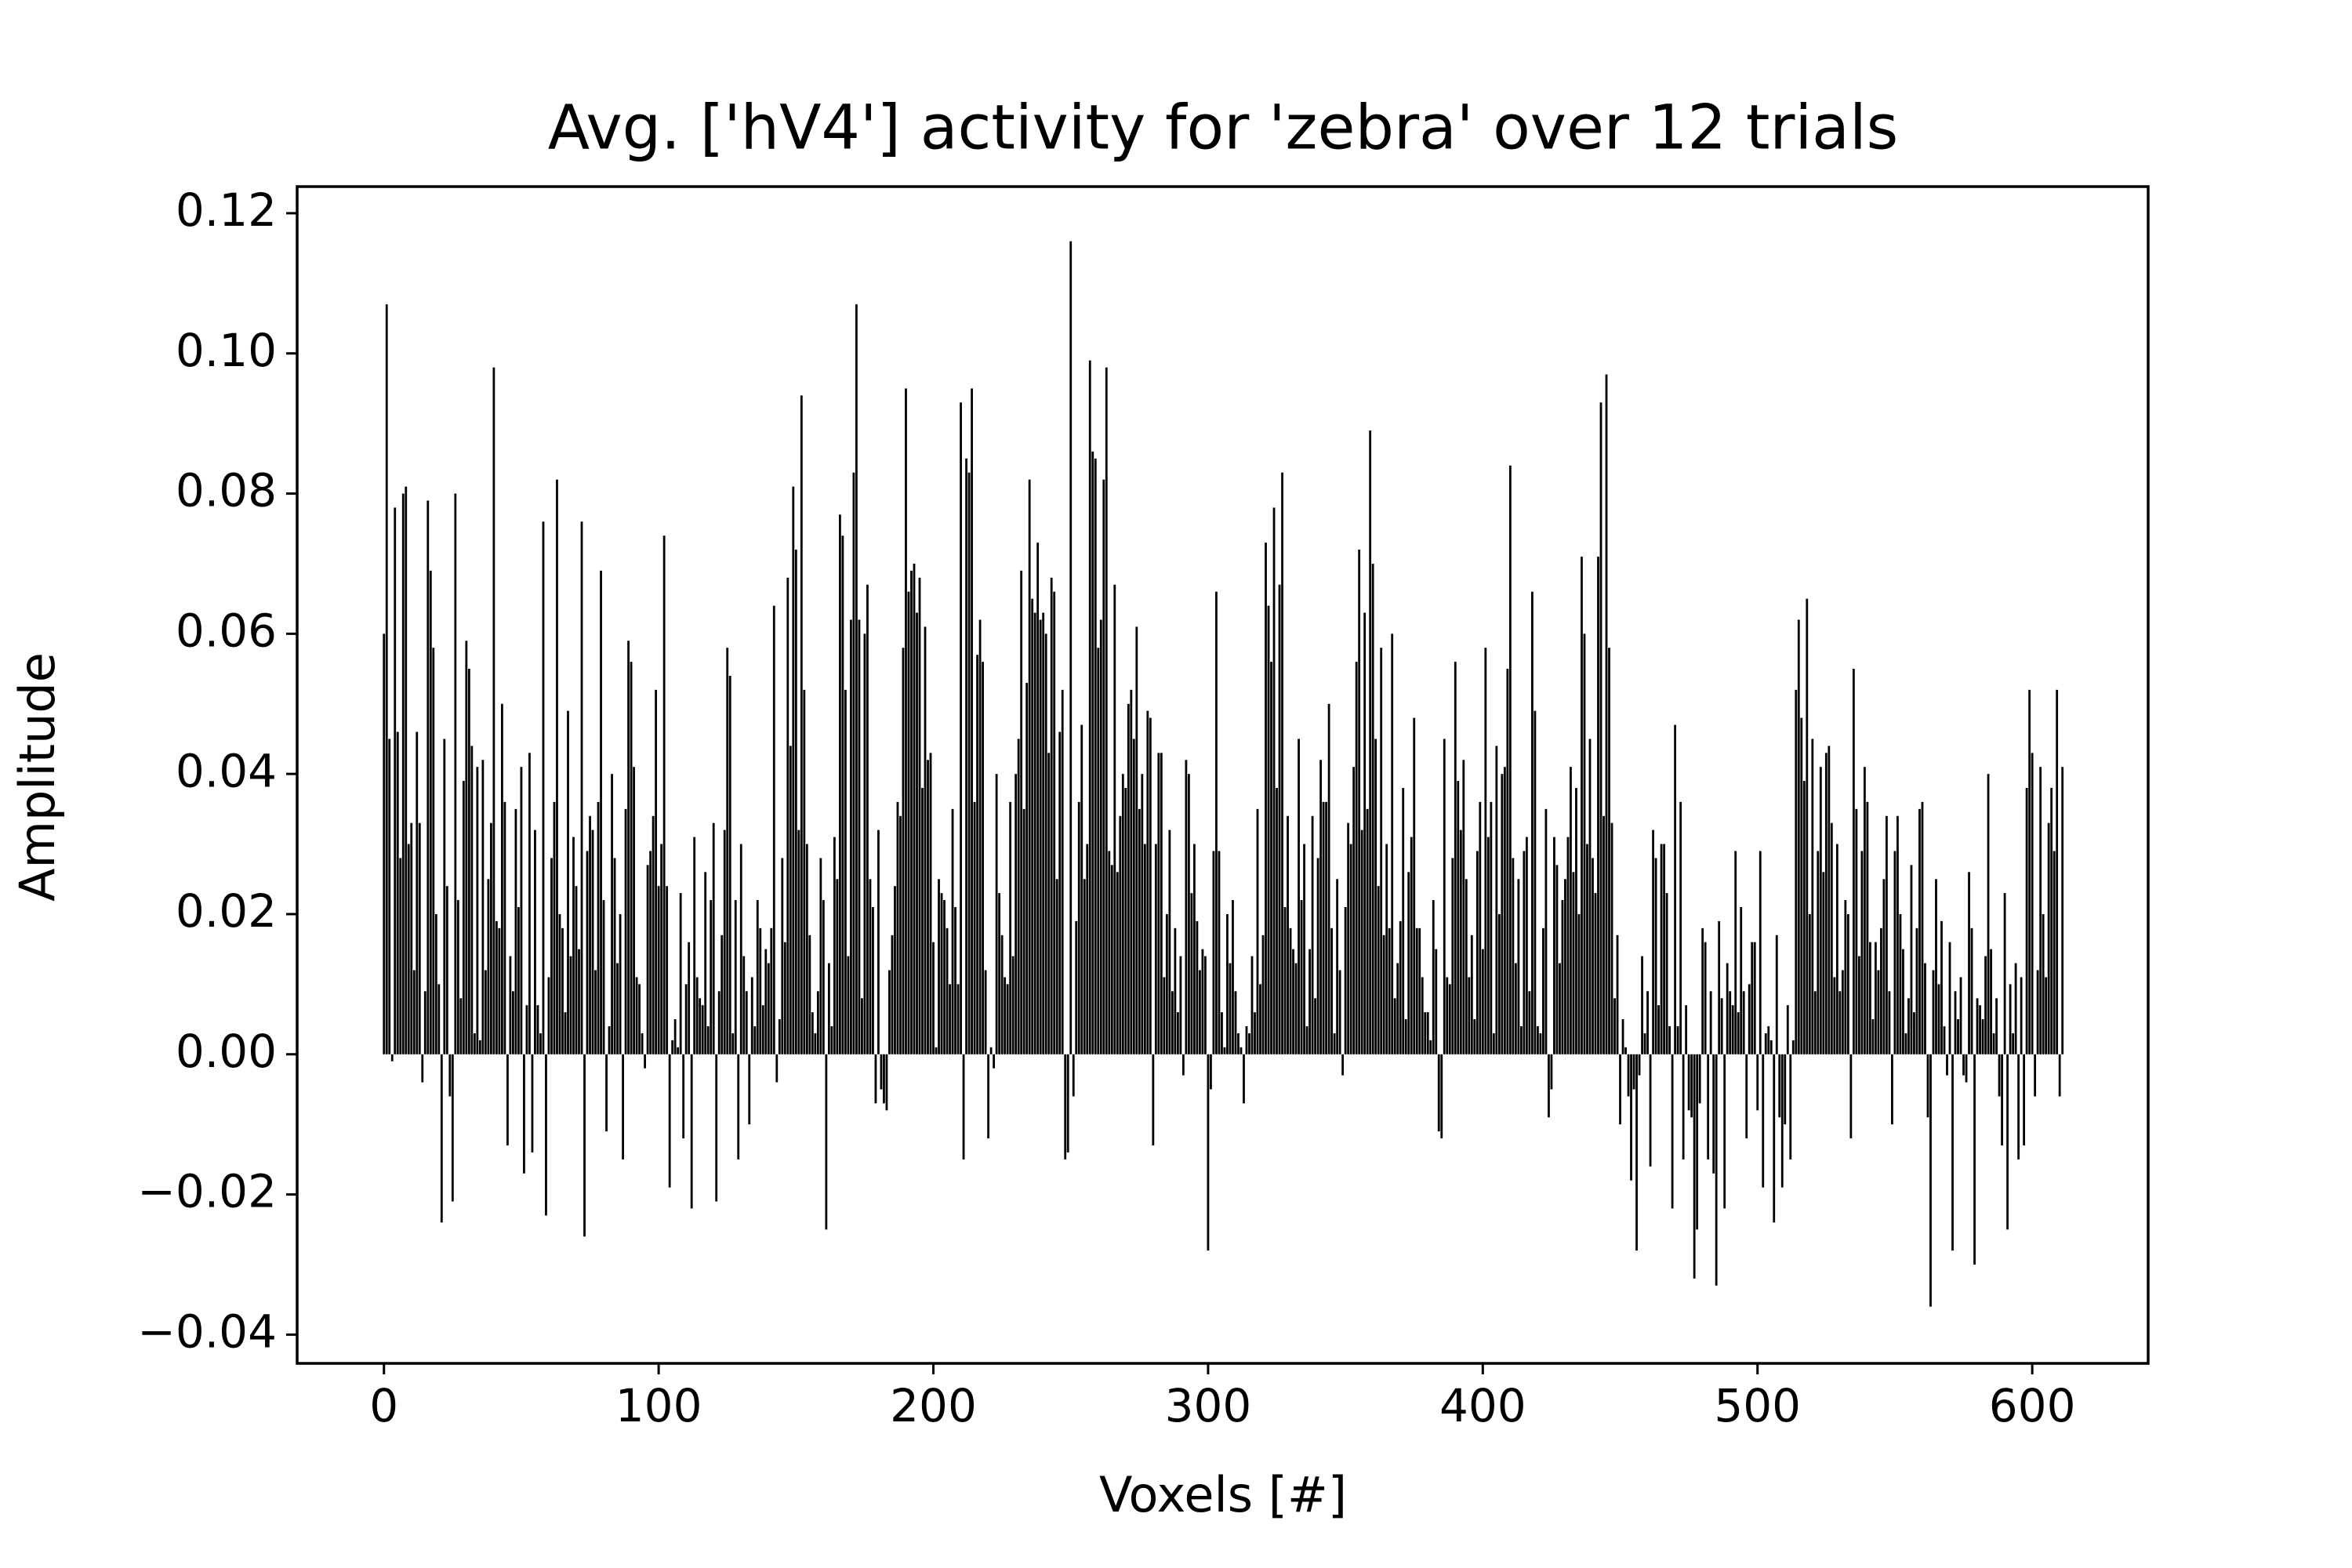  I want to click on x-tick-label: 400, so click(1482, 1405).